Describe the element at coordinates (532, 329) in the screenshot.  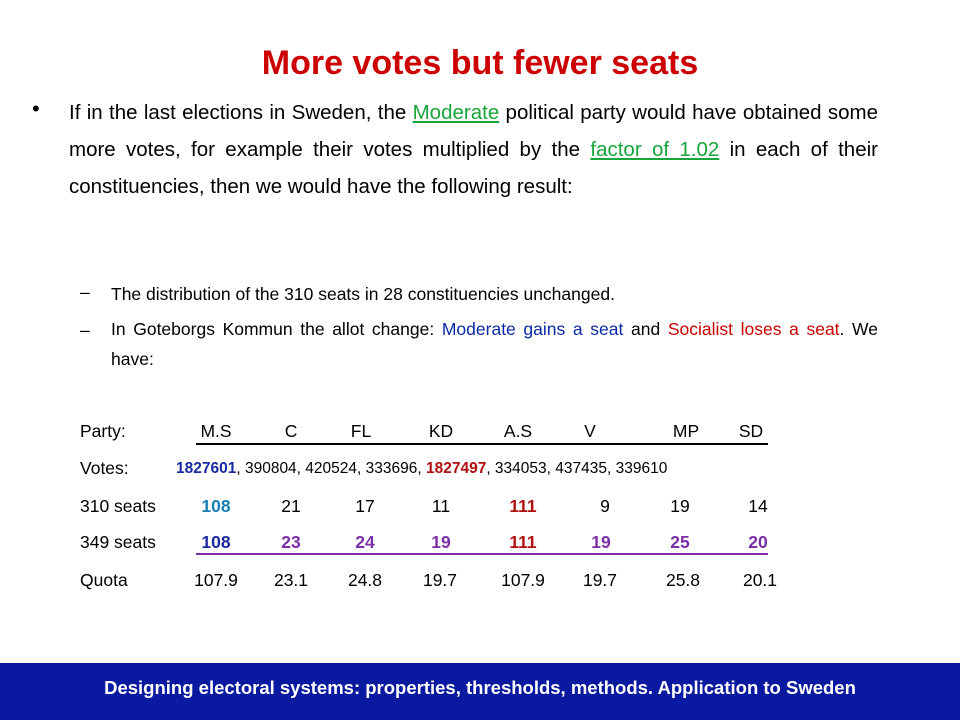
I see `moderate-gains-text: Moderate gains a seat` at that location.